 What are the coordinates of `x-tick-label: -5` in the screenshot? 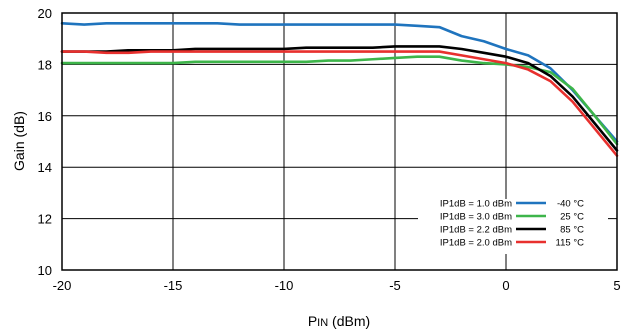 It's located at (395, 285).